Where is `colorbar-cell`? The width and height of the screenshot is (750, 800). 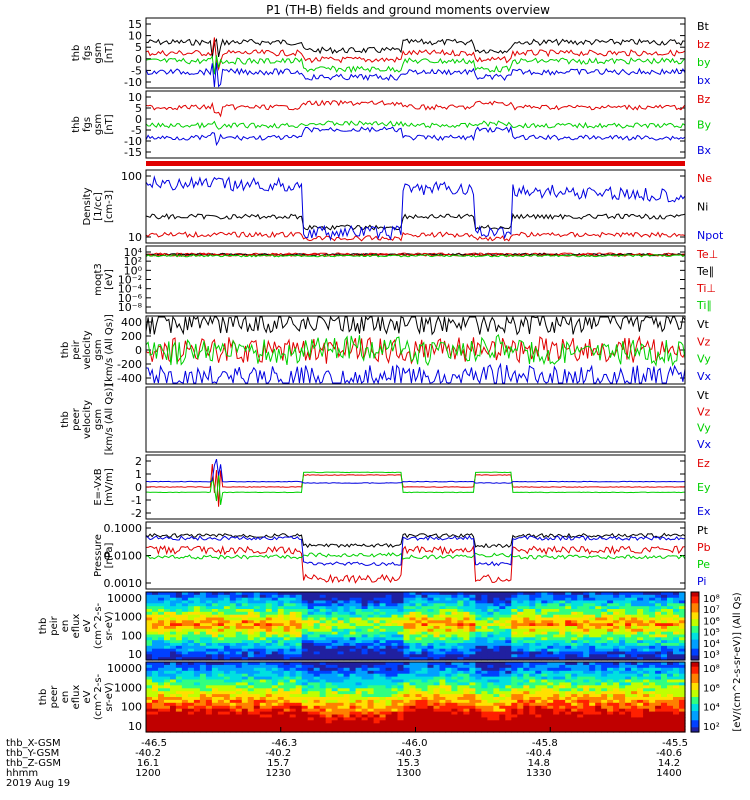
colorbar-cell is located at coordinates (695, 691).